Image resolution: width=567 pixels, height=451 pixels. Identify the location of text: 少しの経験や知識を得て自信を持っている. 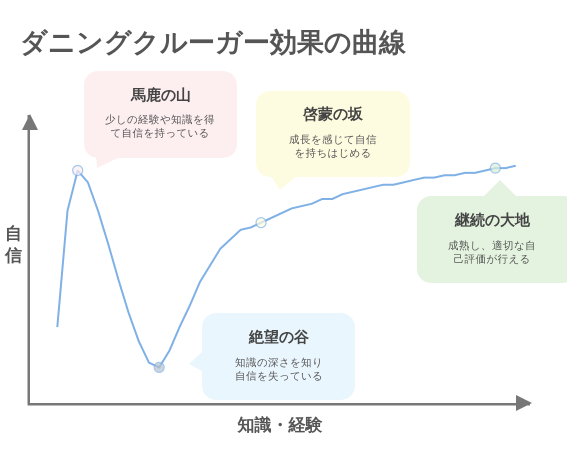
(160, 126).